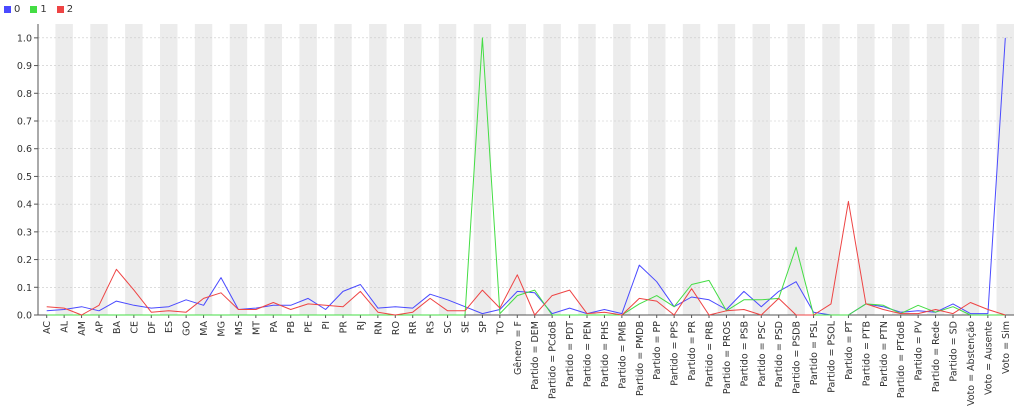 This screenshot has width=1024, height=412. What do you see at coordinates (936, 356) in the screenshot?
I see `x-tick-label: Partido = Rede` at bounding box center [936, 356].